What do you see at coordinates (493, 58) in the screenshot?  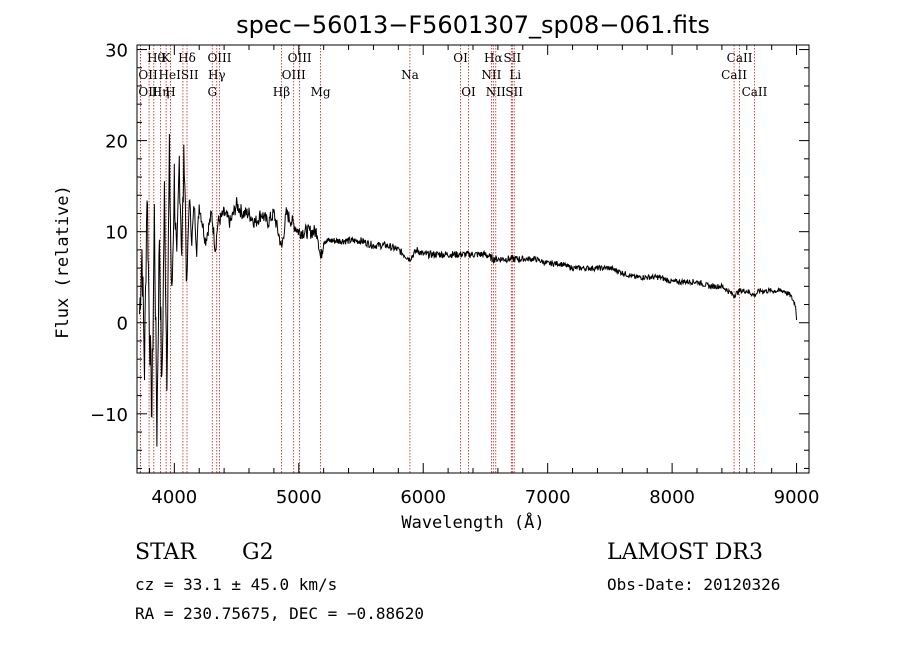 I see `spectral-line-label: Hα` at bounding box center [493, 58].